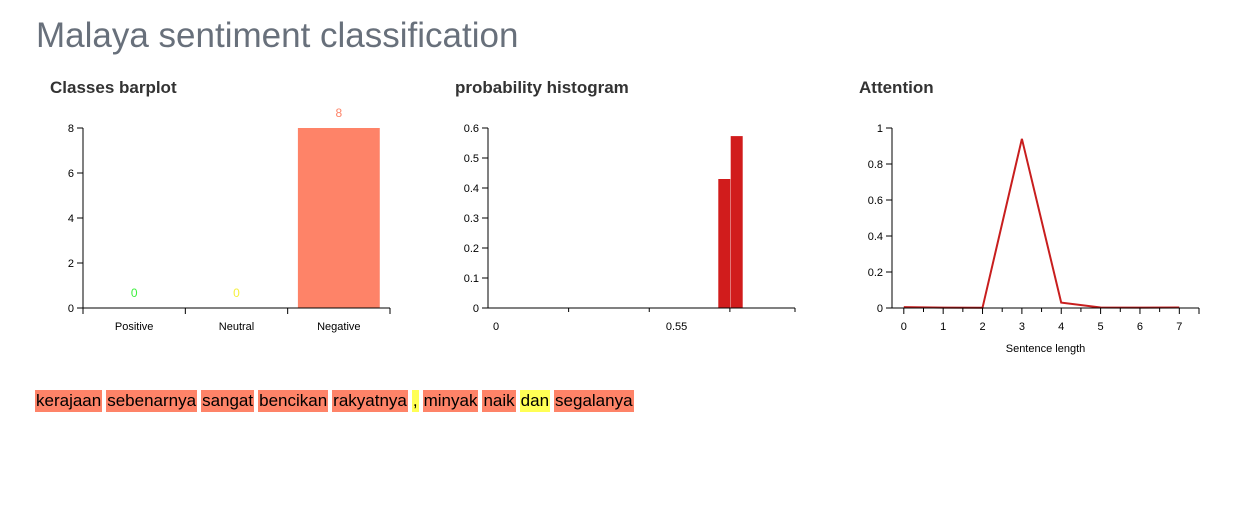 The image size is (1233, 512). Describe the element at coordinates (415, 401) in the screenshot. I see `sentence-word-neutral: ,` at that location.